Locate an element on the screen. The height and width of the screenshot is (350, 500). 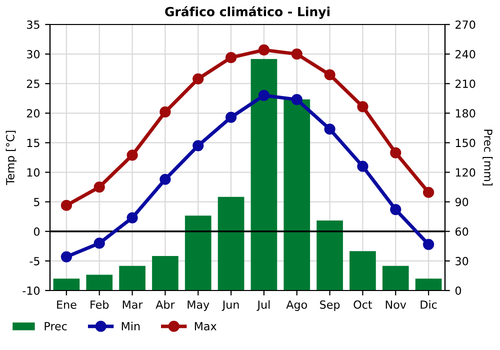
y-tick-label: -10 is located at coordinates (31, 290).